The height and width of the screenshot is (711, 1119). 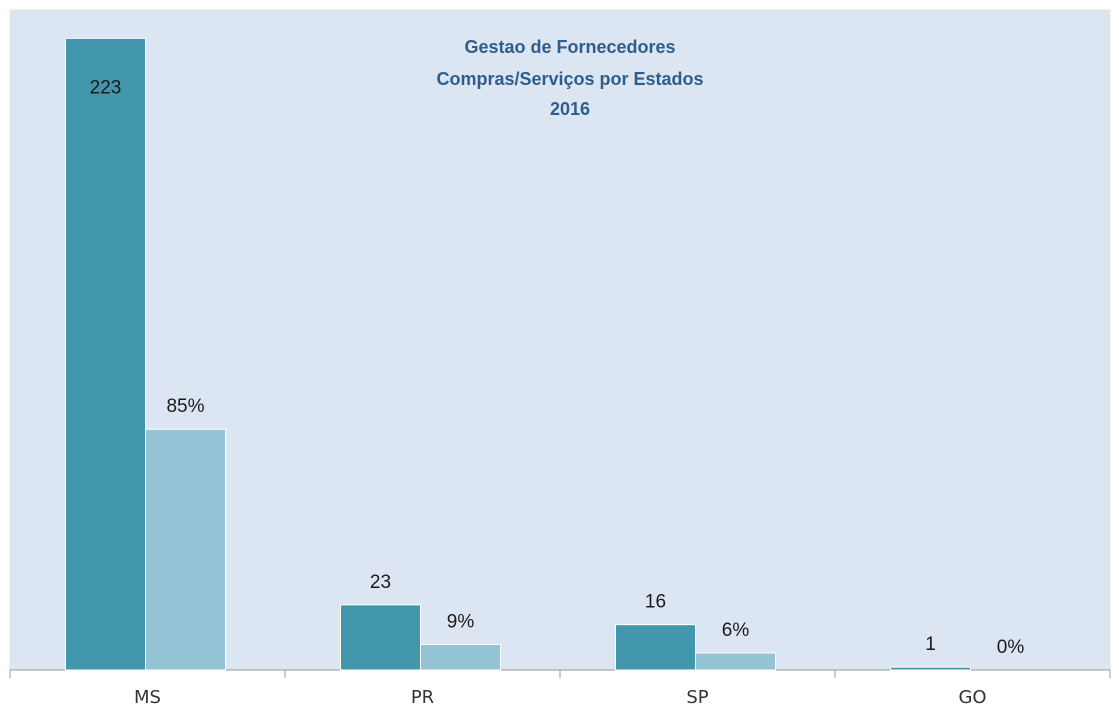 What do you see at coordinates (1011, 647) in the screenshot?
I see `data-label: 0%` at bounding box center [1011, 647].